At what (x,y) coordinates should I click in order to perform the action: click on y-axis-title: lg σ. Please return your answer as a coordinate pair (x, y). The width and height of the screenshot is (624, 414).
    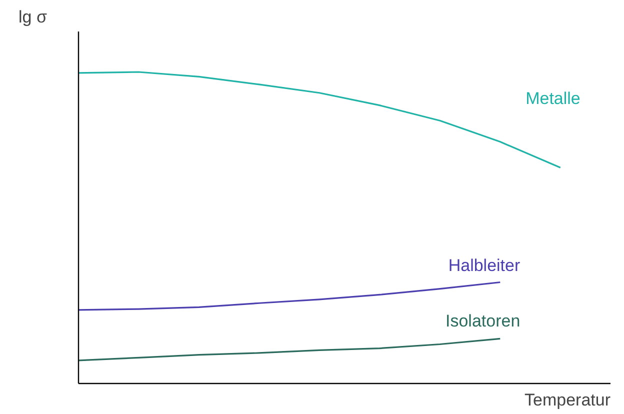
    Looking at the image, I should click on (33, 17).